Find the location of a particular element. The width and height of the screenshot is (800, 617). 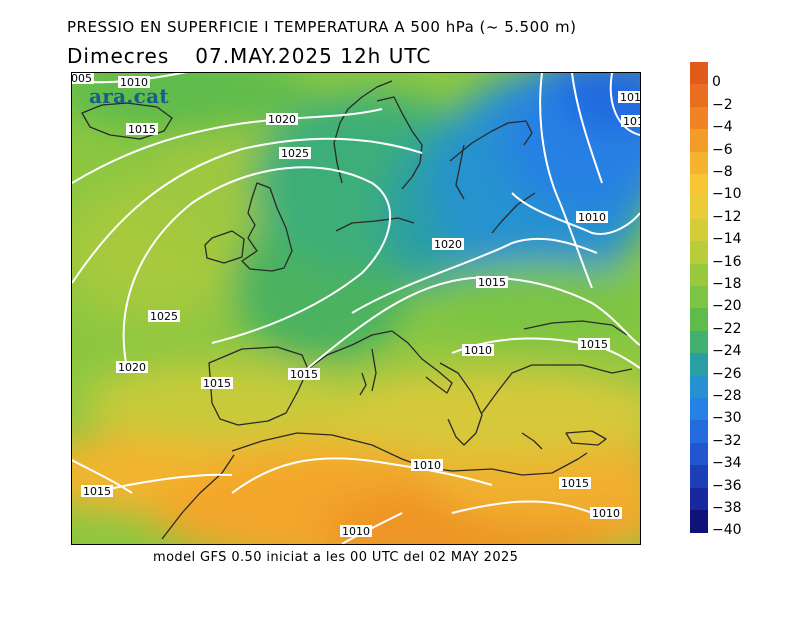

colorbar-label: −22 is located at coordinates (727, 328).